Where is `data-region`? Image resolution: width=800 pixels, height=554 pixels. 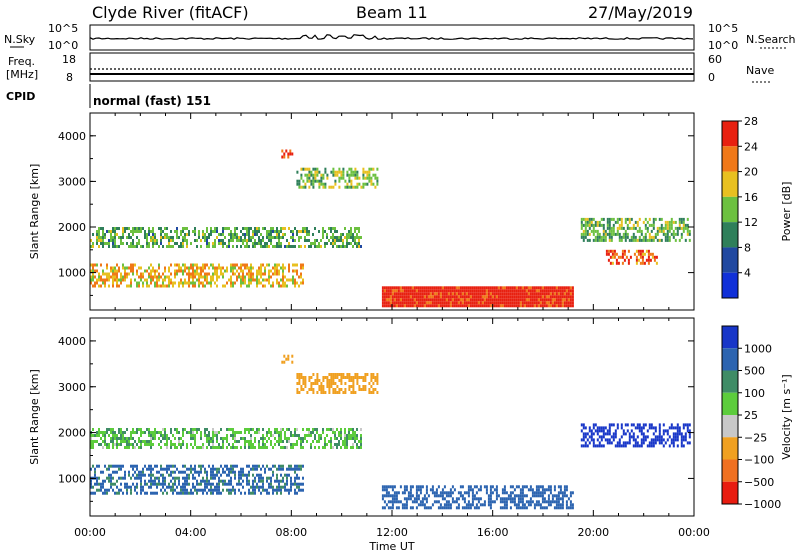 data-region is located at coordinates (197, 275).